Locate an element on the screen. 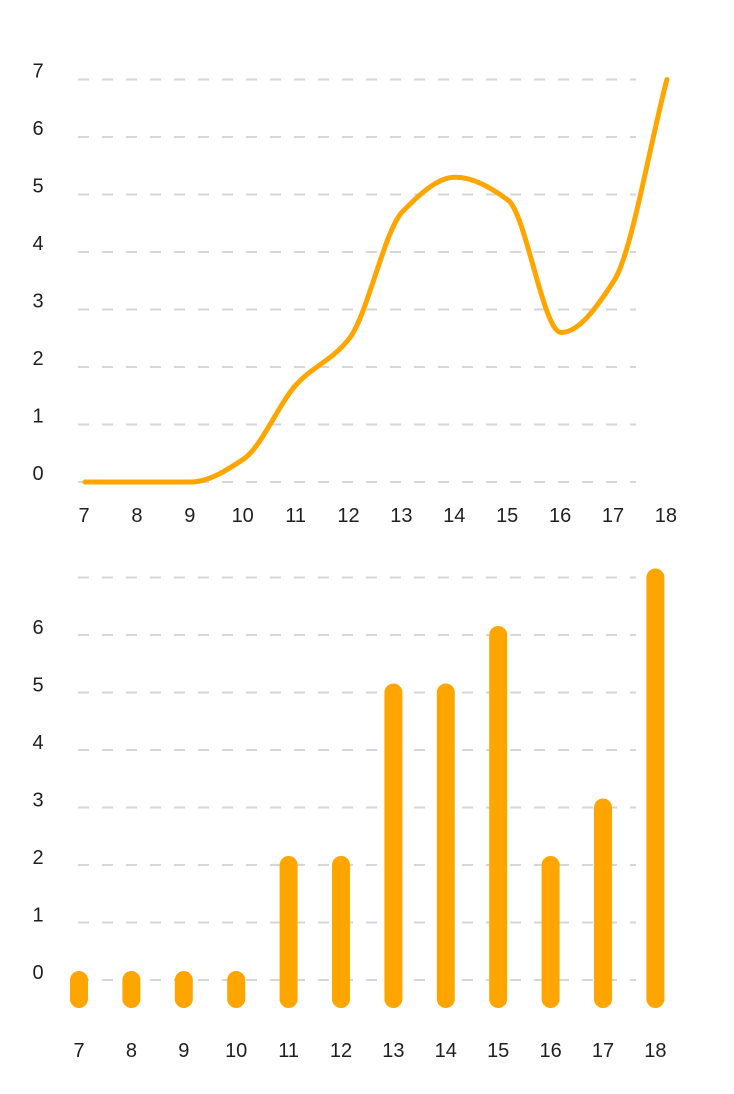 This screenshot has width=734, height=1094. y-tick-label: 7 is located at coordinates (37, 72).